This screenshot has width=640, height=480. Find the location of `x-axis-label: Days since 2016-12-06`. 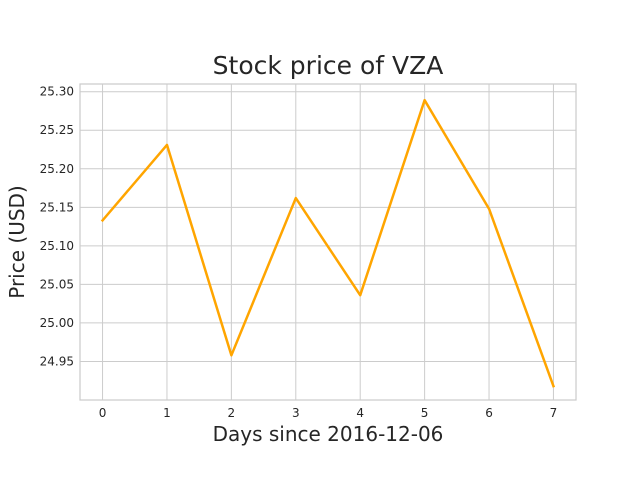

x-axis-label: Days since 2016-12-06 is located at coordinates (328, 434).